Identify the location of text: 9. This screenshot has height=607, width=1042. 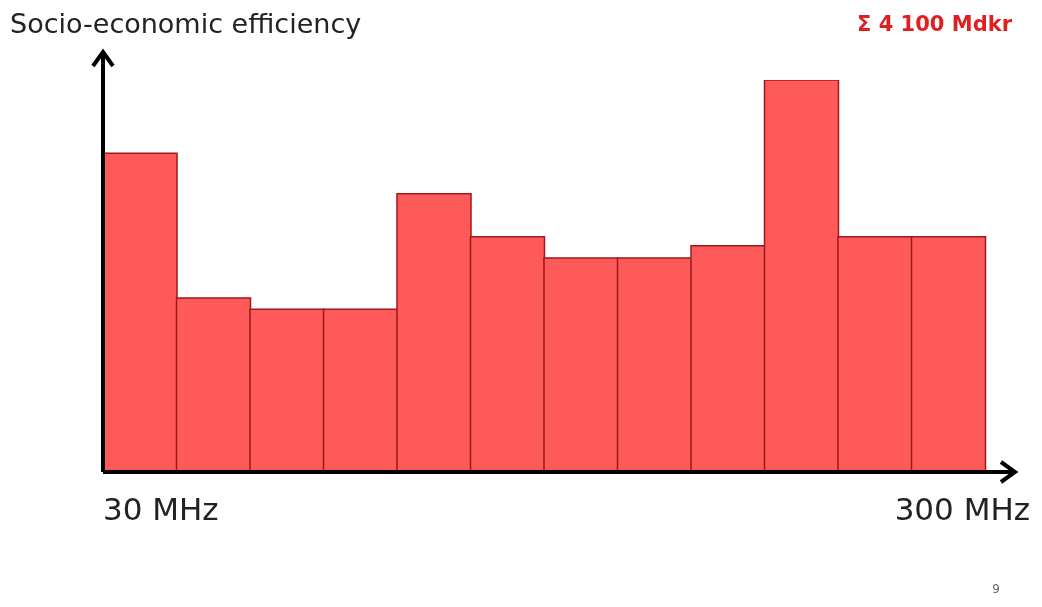
(996, 589).